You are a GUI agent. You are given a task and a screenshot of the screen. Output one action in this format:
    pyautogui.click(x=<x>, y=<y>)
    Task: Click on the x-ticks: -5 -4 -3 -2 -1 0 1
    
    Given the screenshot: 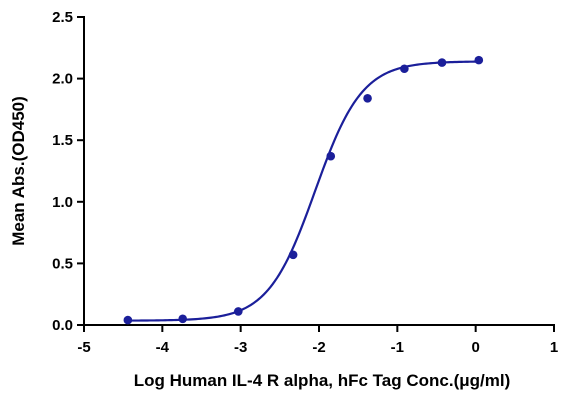 What is the action you would take?
    pyautogui.click(x=317, y=340)
    